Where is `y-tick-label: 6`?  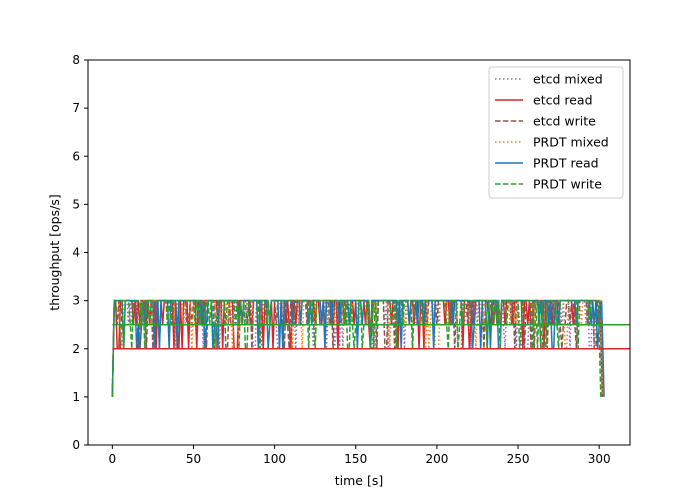 y-tick-label: 6 is located at coordinates (76, 156).